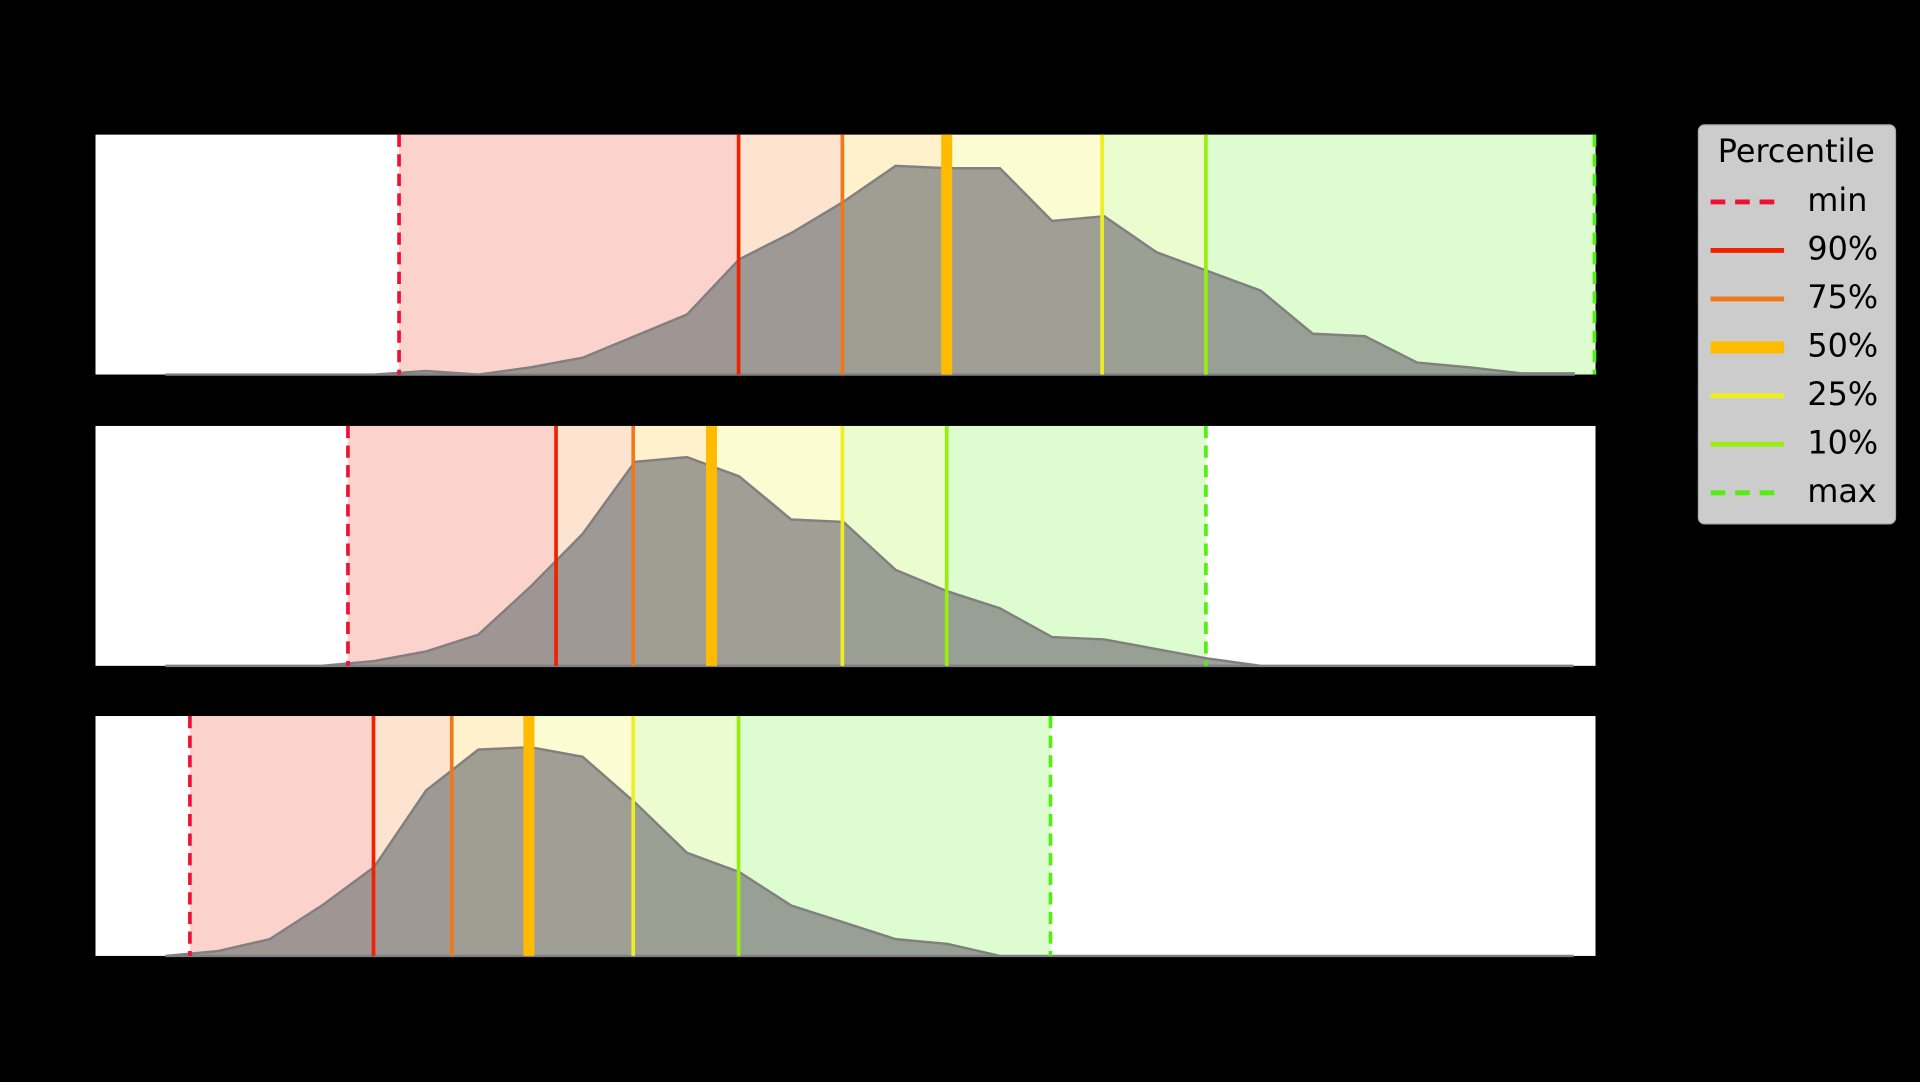  What do you see at coordinates (1841, 491) in the screenshot?
I see `legend-label: max` at bounding box center [1841, 491].